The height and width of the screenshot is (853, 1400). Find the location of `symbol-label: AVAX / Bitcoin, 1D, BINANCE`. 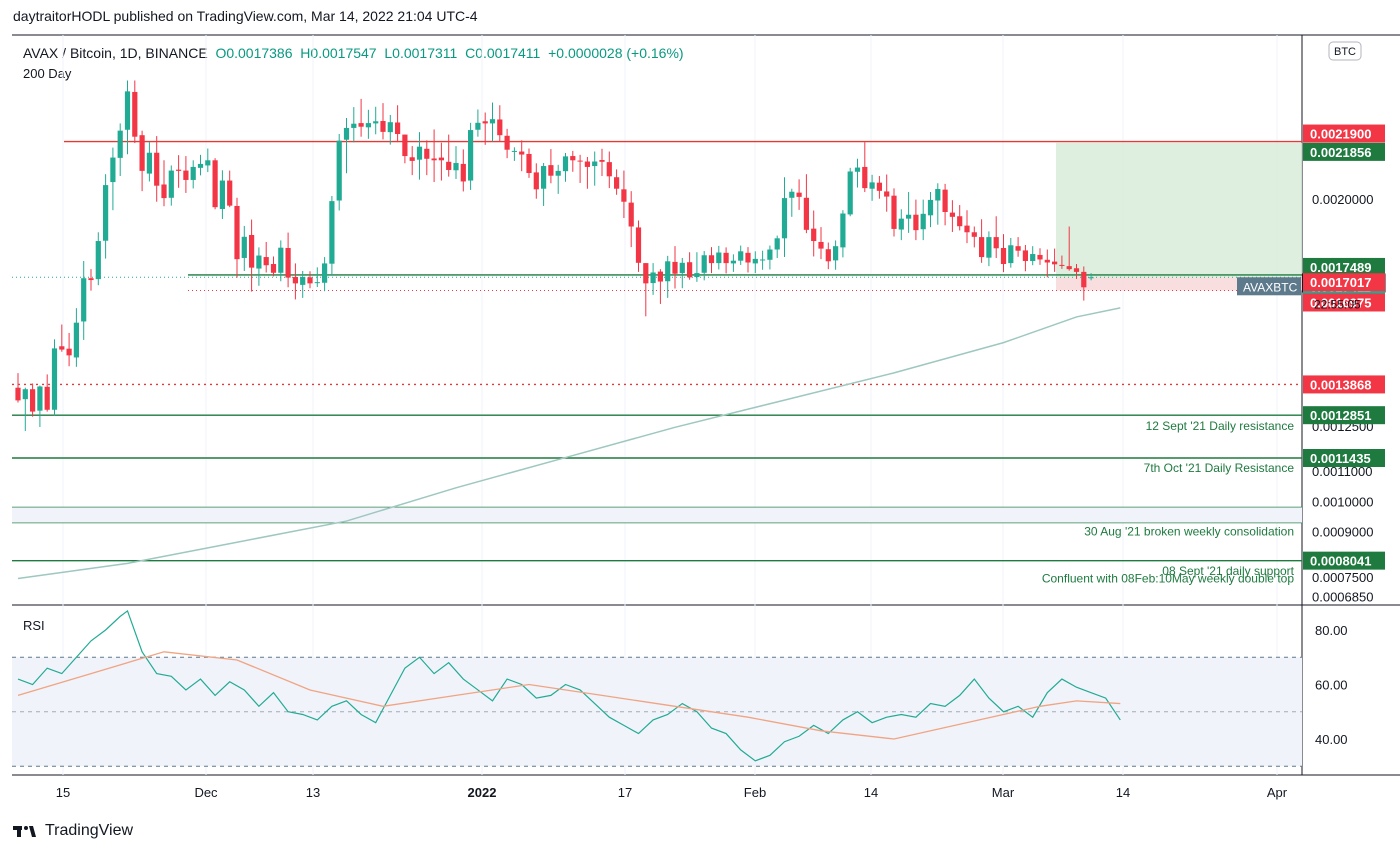

symbol-label: AVAX / Bitcoin, 1D, BINANCE is located at coordinates (115, 53).